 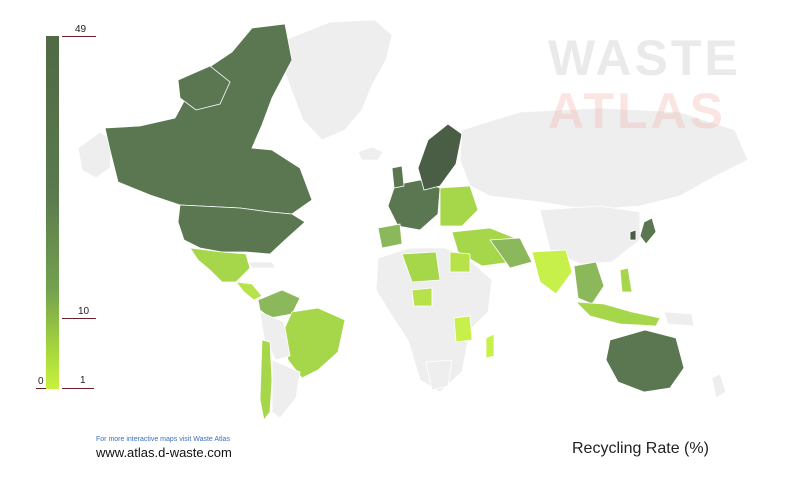 What do you see at coordinates (81, 29) in the screenshot?
I see `legend-tick-49: 49` at bounding box center [81, 29].